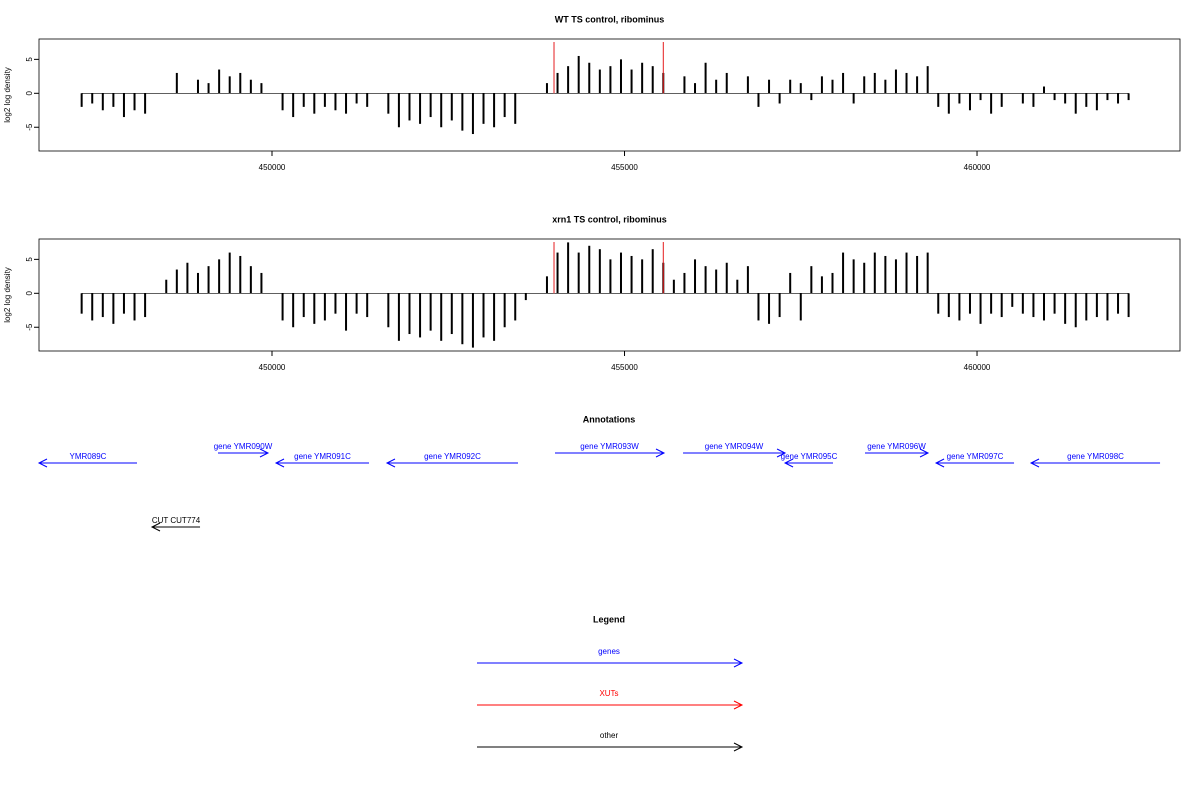 The width and height of the screenshot is (1200, 800). Describe the element at coordinates (29, 293) in the screenshot. I see `y-tick-label: 0` at that location.